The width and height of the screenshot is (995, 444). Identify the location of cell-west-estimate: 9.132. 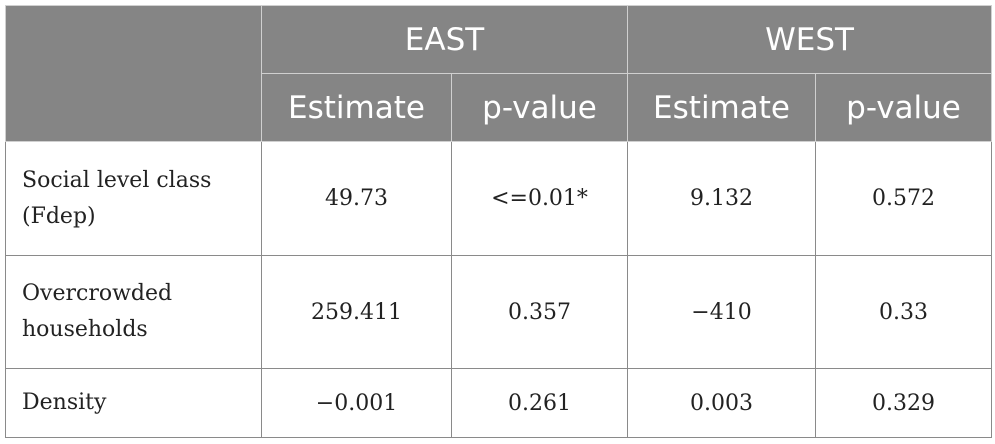
(722, 198).